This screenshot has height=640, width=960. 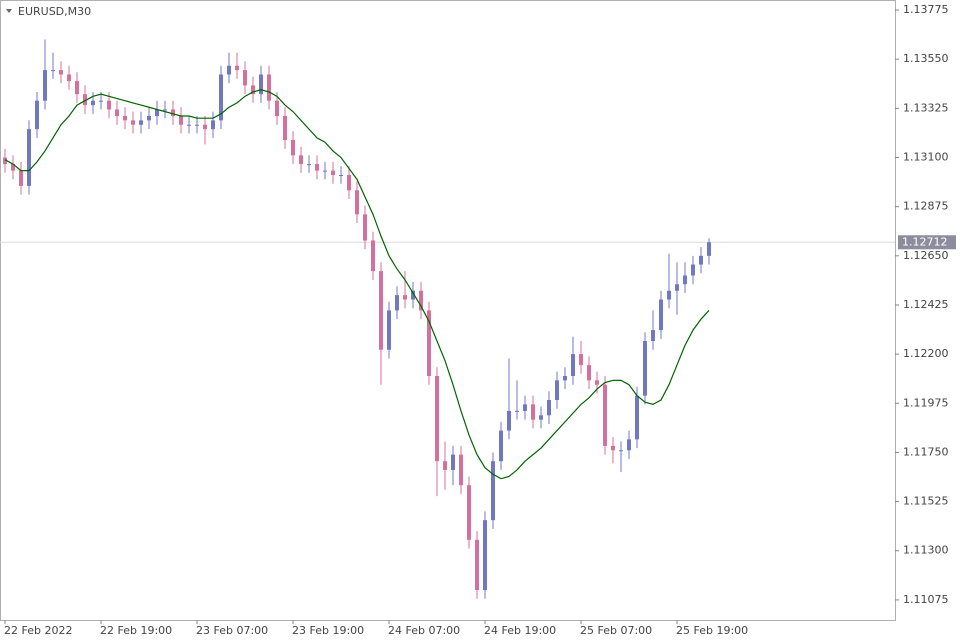 I want to click on x-tick-label: 22 Feb 2022, so click(x=38, y=630).